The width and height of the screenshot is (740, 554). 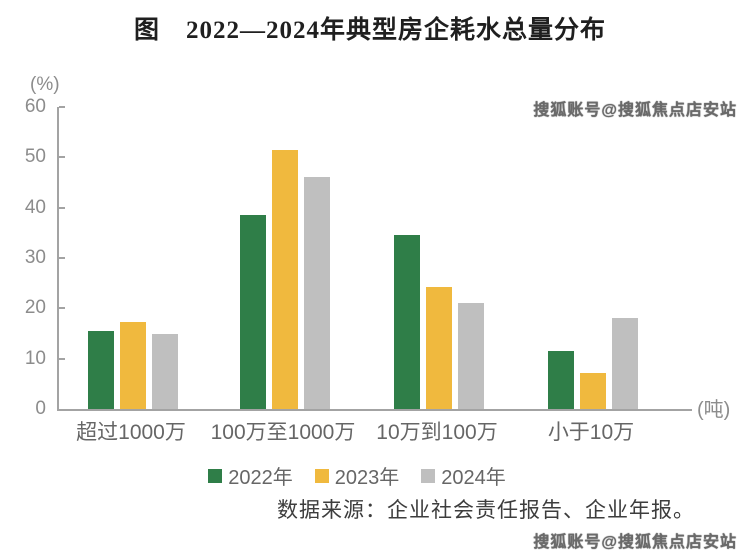 What do you see at coordinates (101, 369) in the screenshot?
I see `bar-2022年-category-1` at bounding box center [101, 369].